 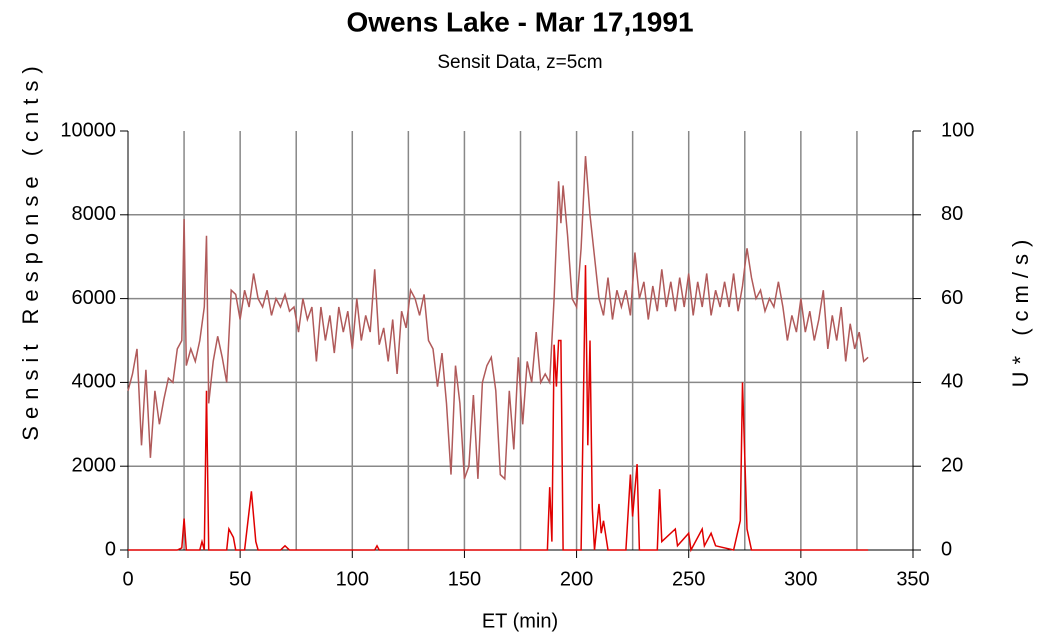 What do you see at coordinates (94, 298) in the screenshot?
I see `y-tick-label: 6000` at bounding box center [94, 298].